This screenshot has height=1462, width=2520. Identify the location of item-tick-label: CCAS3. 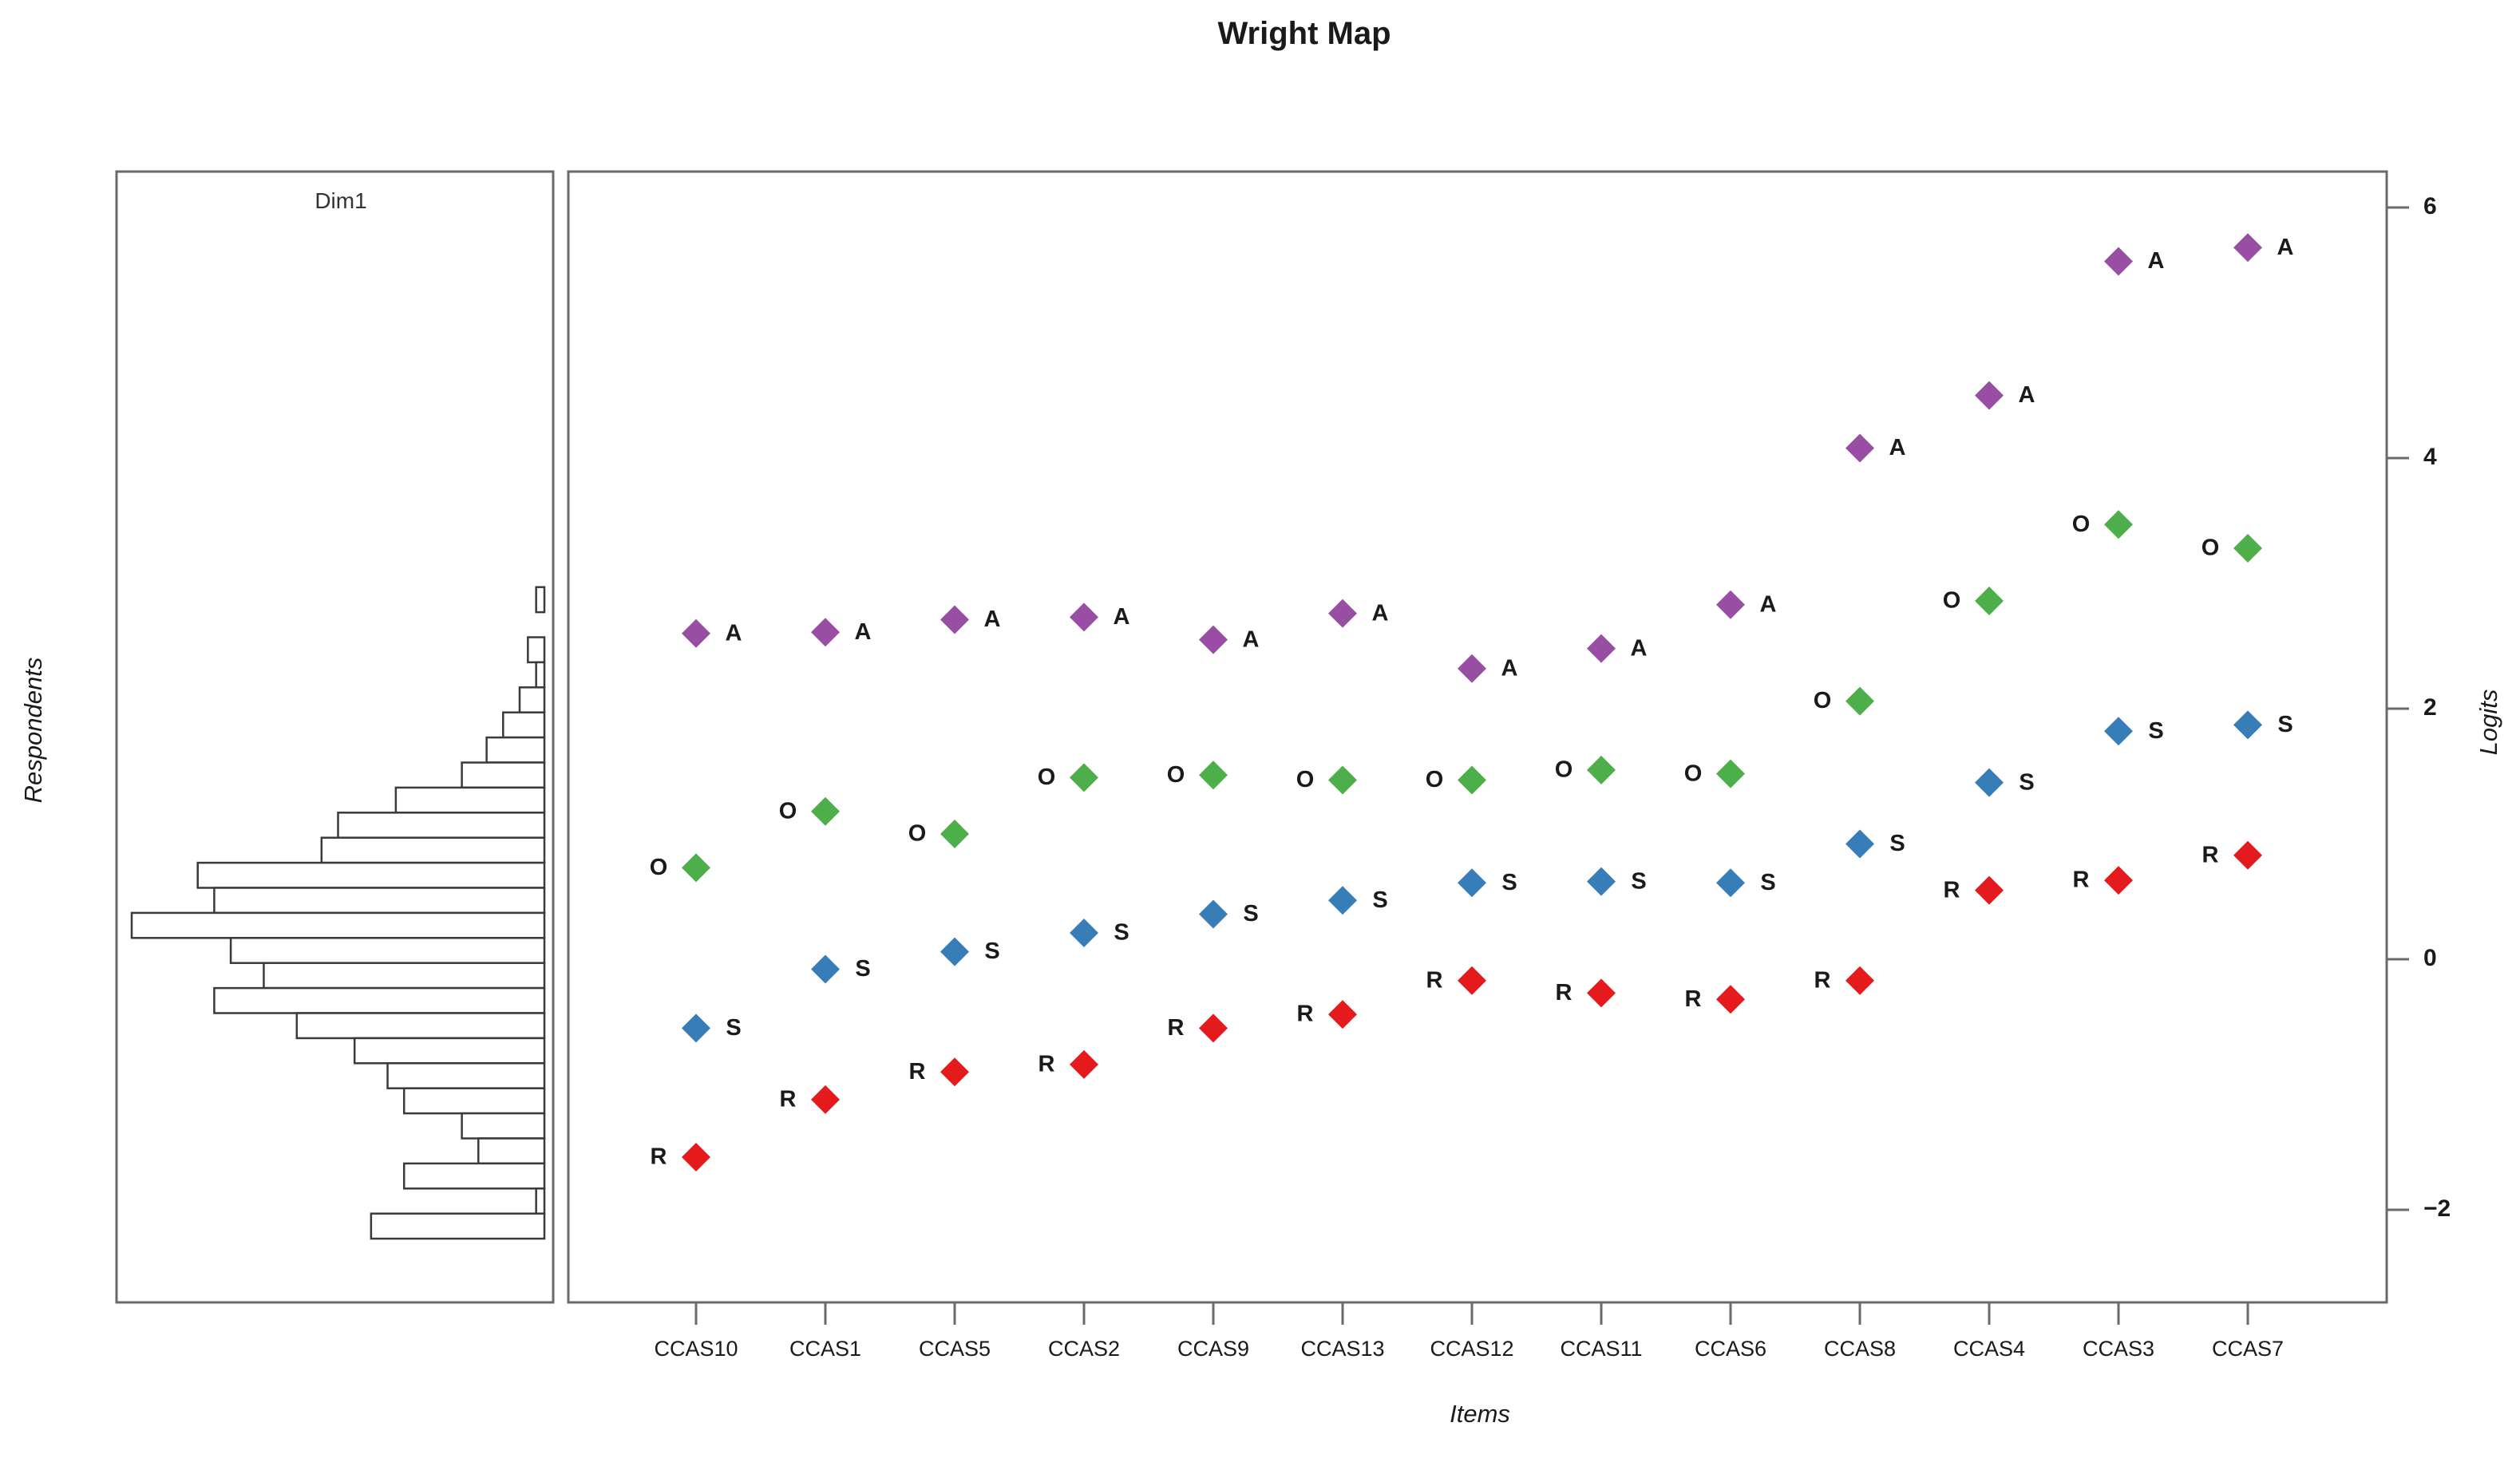
(2118, 1349).